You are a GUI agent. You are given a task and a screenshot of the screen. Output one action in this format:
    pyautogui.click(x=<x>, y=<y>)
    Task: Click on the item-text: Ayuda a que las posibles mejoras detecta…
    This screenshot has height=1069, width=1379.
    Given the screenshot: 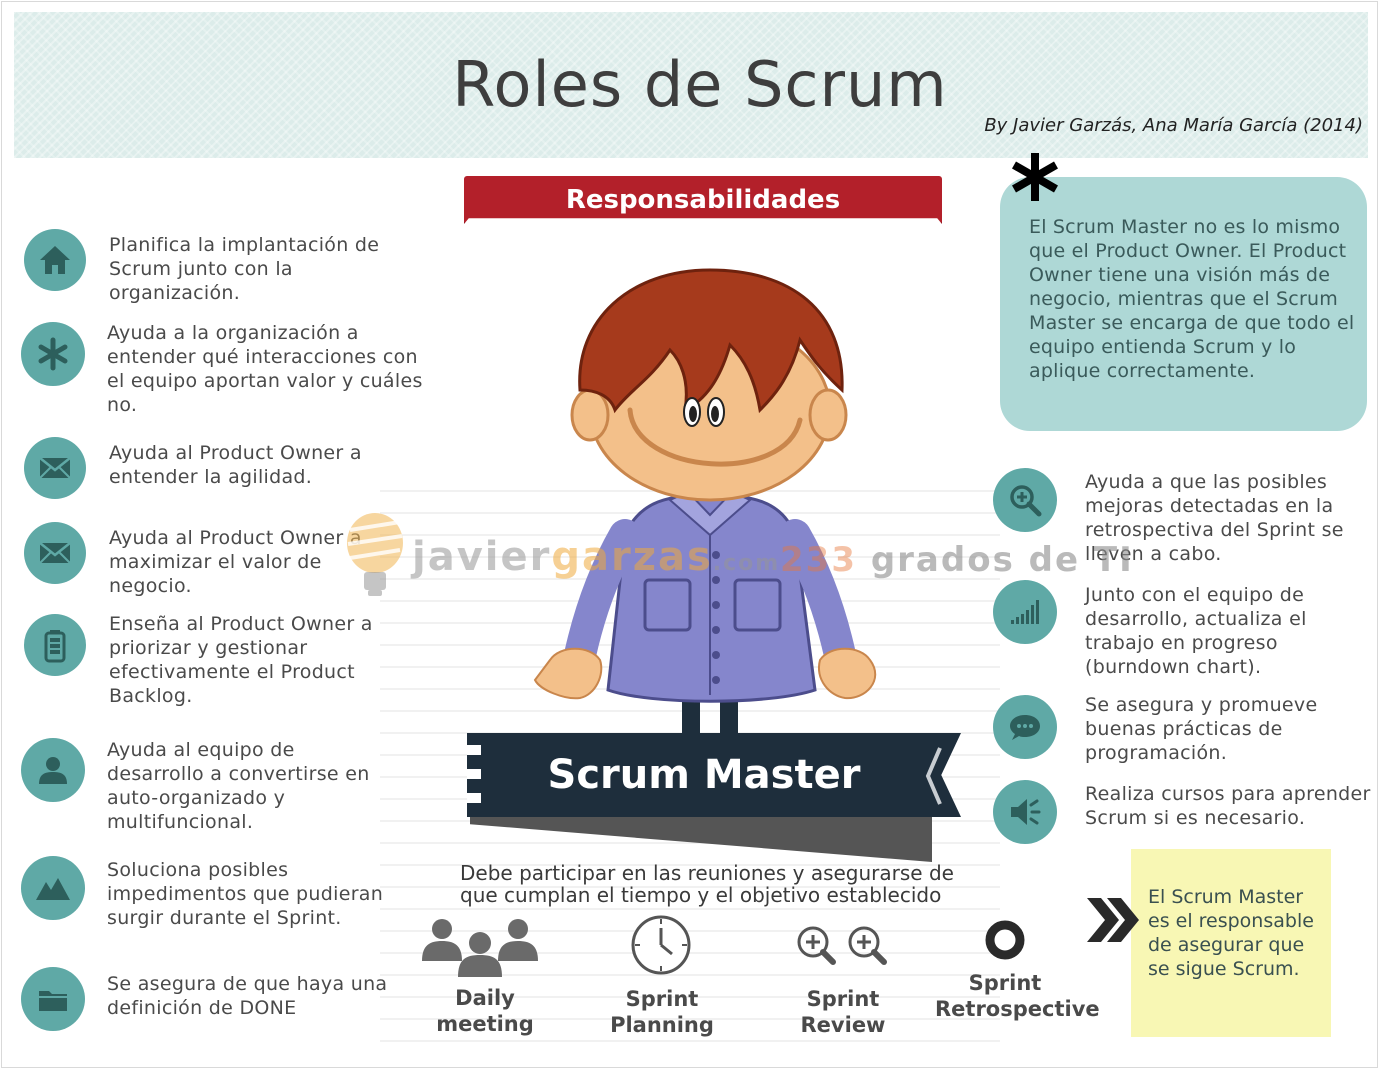 What is the action you would take?
    pyautogui.click(x=1214, y=518)
    